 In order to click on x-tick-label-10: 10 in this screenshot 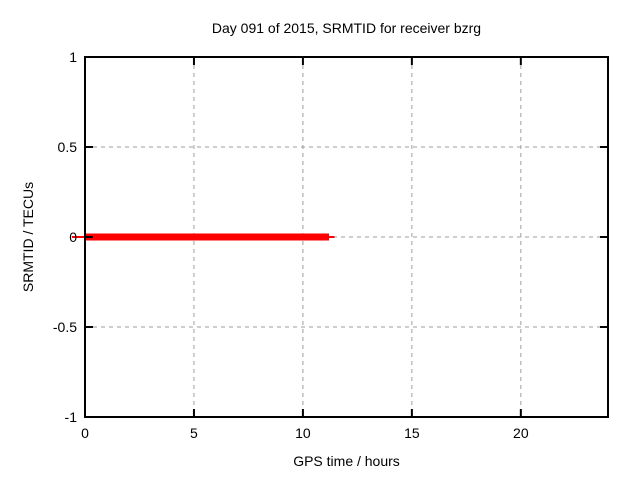, I will do `click(303, 433)`.